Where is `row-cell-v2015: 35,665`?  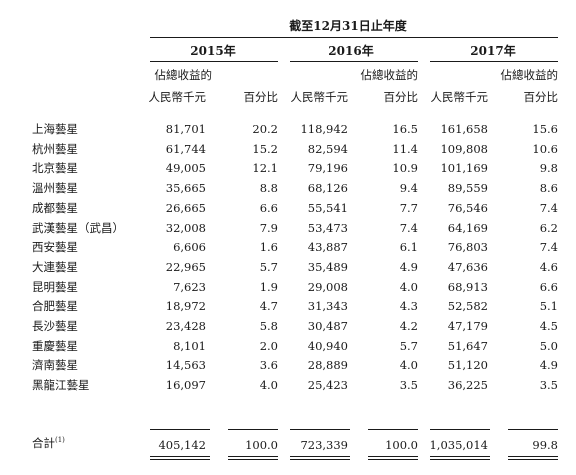
row-cell-v2015: 35,665 is located at coordinates (185, 188).